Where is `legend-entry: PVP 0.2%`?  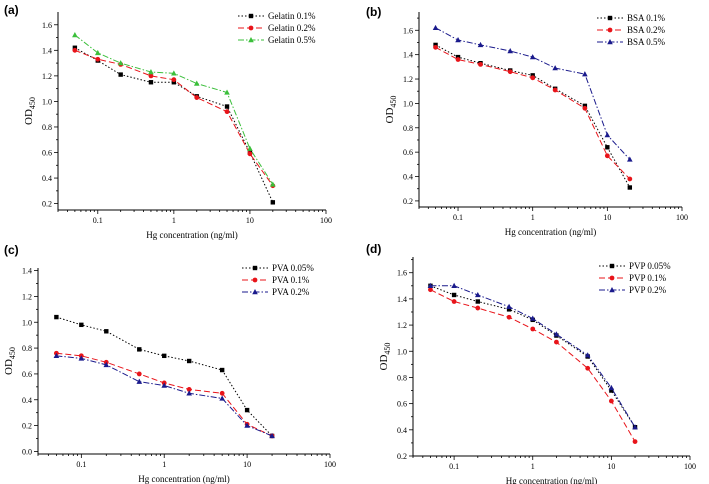
legend-entry: PVP 0.2% is located at coordinates (648, 290).